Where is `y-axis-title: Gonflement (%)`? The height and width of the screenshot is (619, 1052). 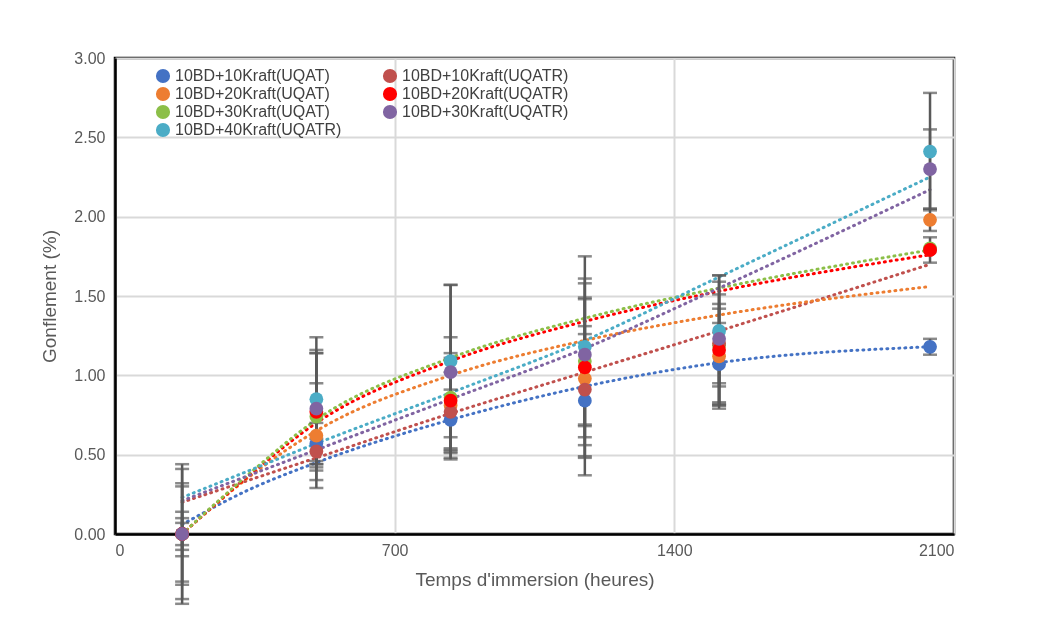
y-axis-title: Gonflement (%) is located at coordinates (50, 296).